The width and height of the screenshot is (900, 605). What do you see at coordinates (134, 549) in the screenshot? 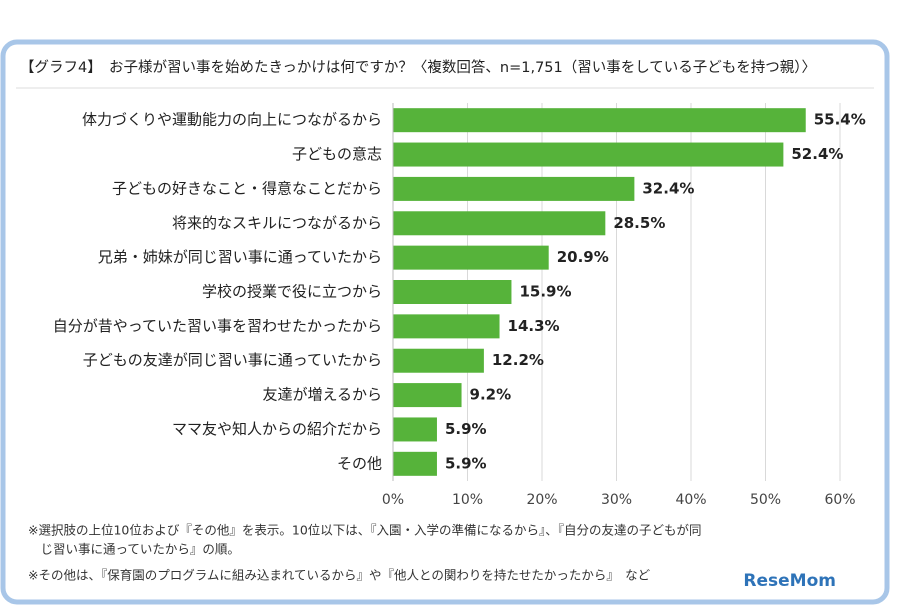
I see `footnote: じ習い事に通っていたから』の順。` at bounding box center [134, 549].